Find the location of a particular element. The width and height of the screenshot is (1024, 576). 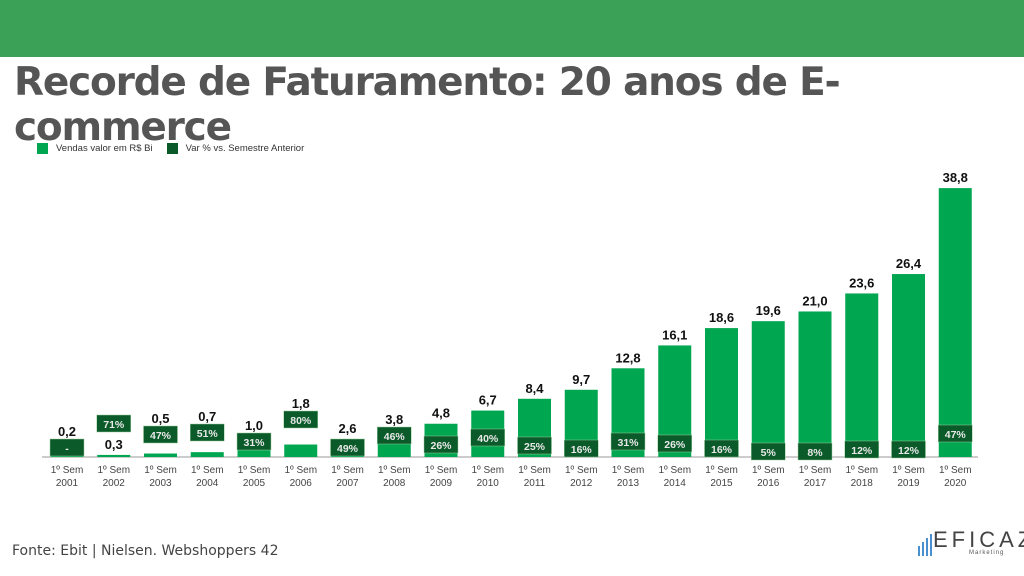

value-label: 23,6 is located at coordinates (861, 282).